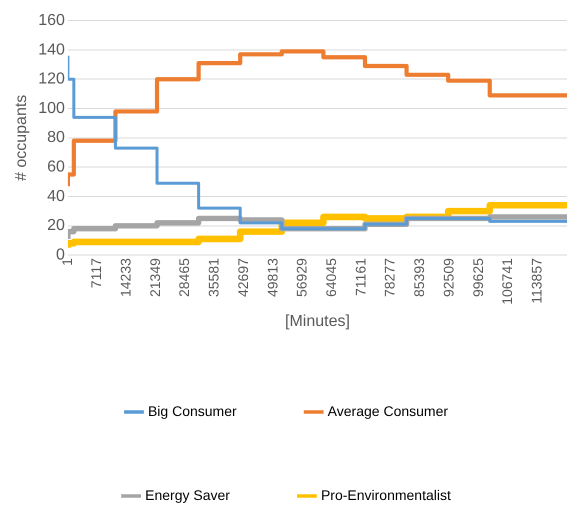 The width and height of the screenshot is (579, 521). Describe the element at coordinates (56, 225) in the screenshot. I see `y-tick-label: 20` at that location.